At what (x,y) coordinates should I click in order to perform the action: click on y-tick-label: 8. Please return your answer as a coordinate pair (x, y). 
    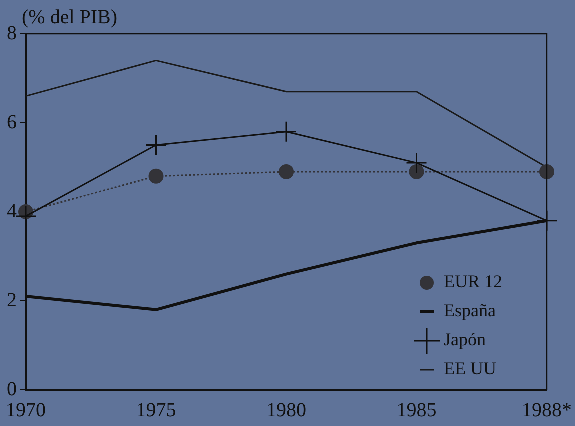
    Looking at the image, I should click on (12, 33).